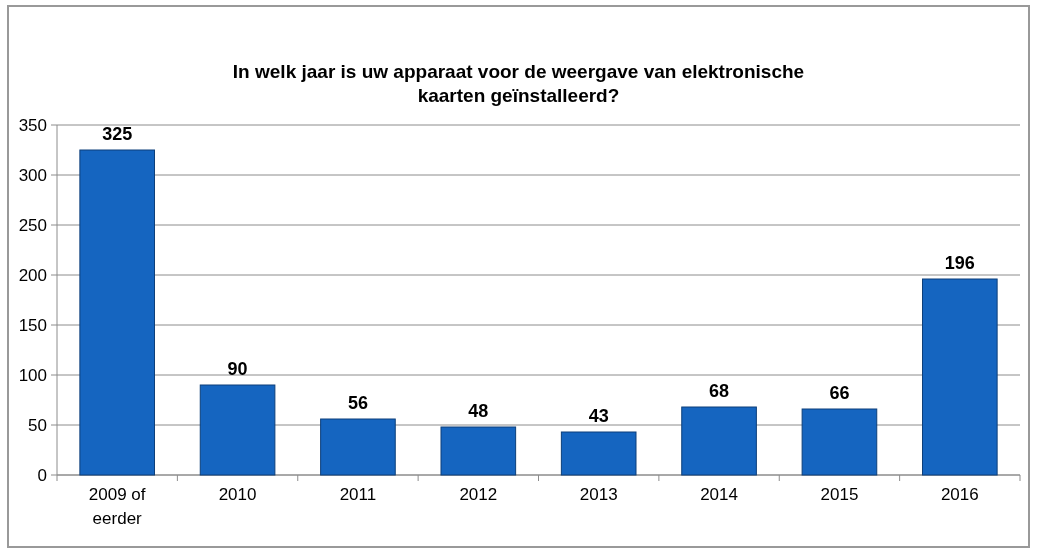  What do you see at coordinates (598, 494) in the screenshot?
I see `x-tick-label: 2013` at bounding box center [598, 494].